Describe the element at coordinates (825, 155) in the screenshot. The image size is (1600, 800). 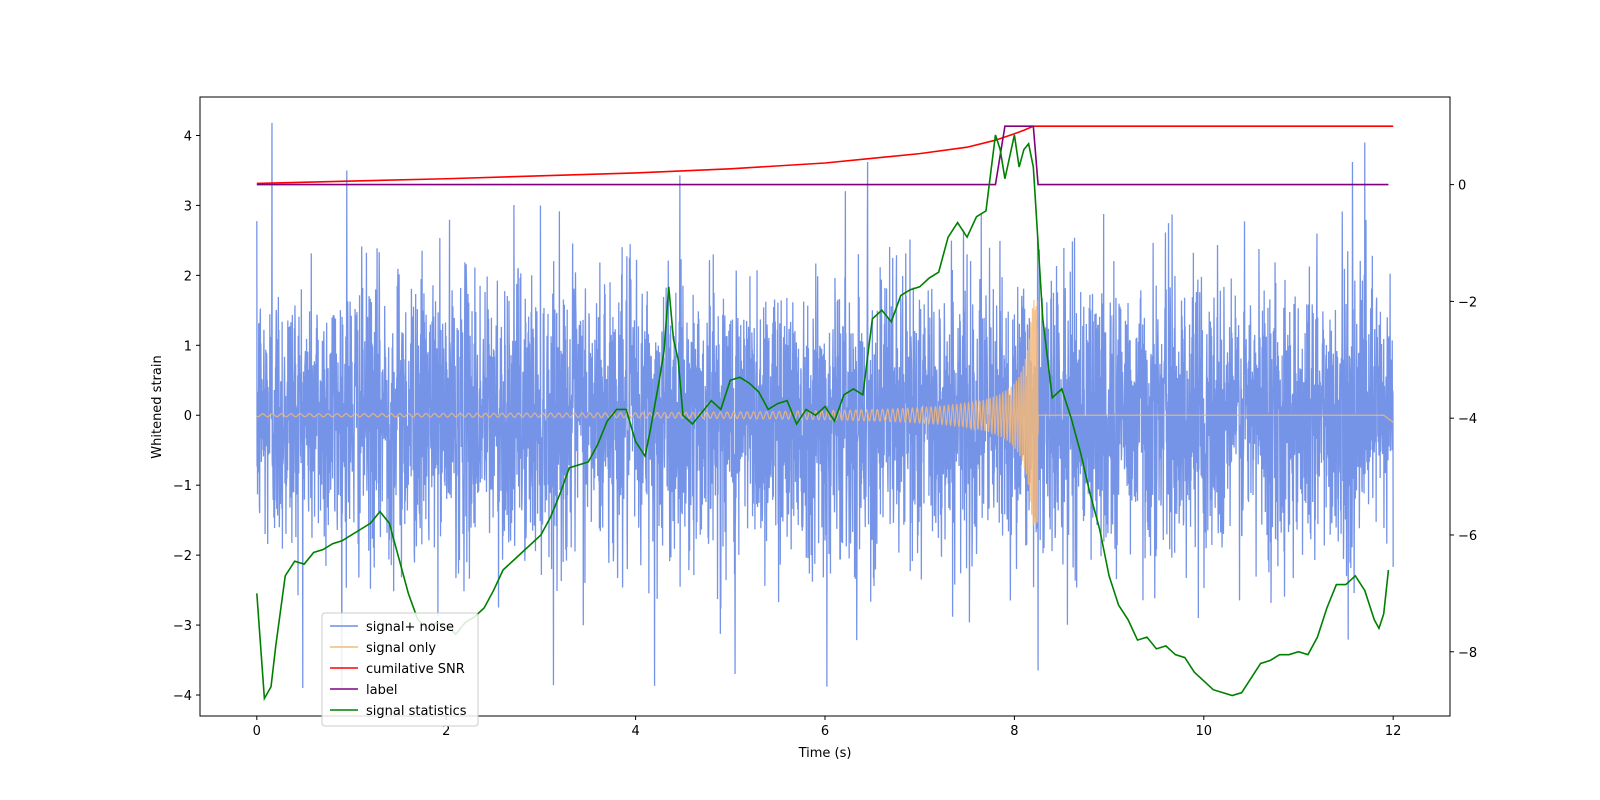
I see `series-cumilative-snr` at that location.